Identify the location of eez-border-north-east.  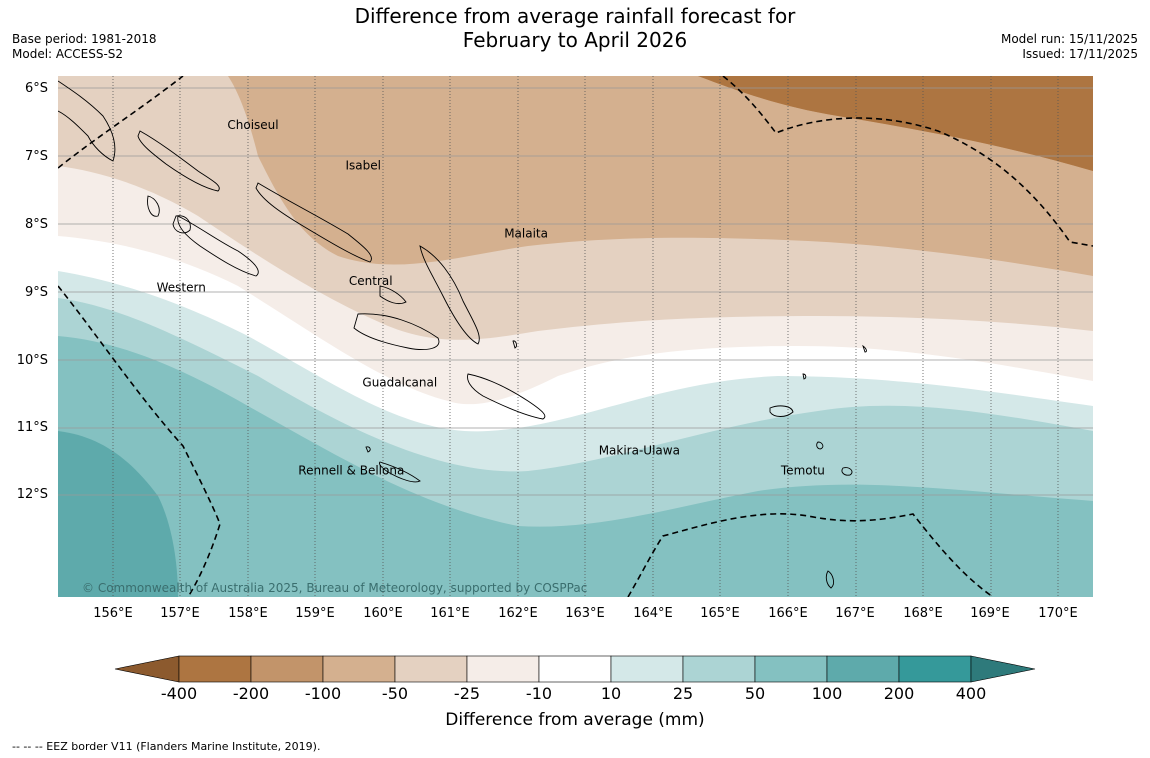
(907, 161).